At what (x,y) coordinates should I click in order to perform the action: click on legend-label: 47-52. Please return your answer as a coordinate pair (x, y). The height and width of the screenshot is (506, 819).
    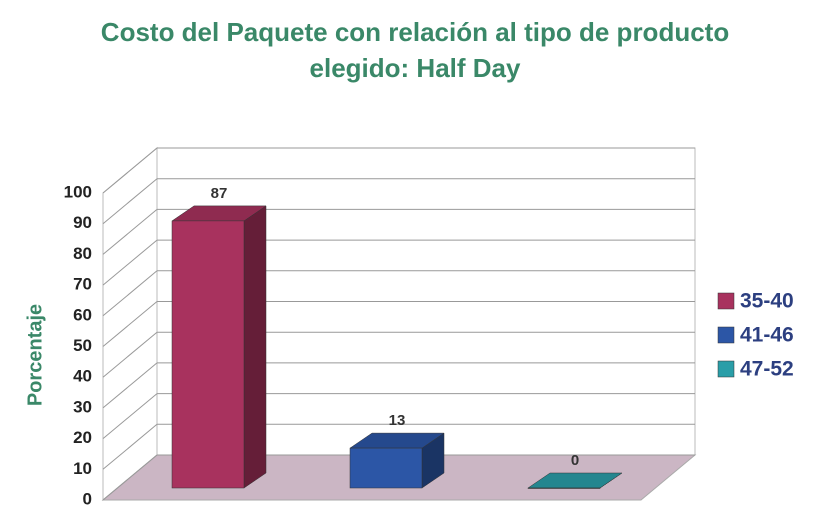
    Looking at the image, I should click on (767, 369).